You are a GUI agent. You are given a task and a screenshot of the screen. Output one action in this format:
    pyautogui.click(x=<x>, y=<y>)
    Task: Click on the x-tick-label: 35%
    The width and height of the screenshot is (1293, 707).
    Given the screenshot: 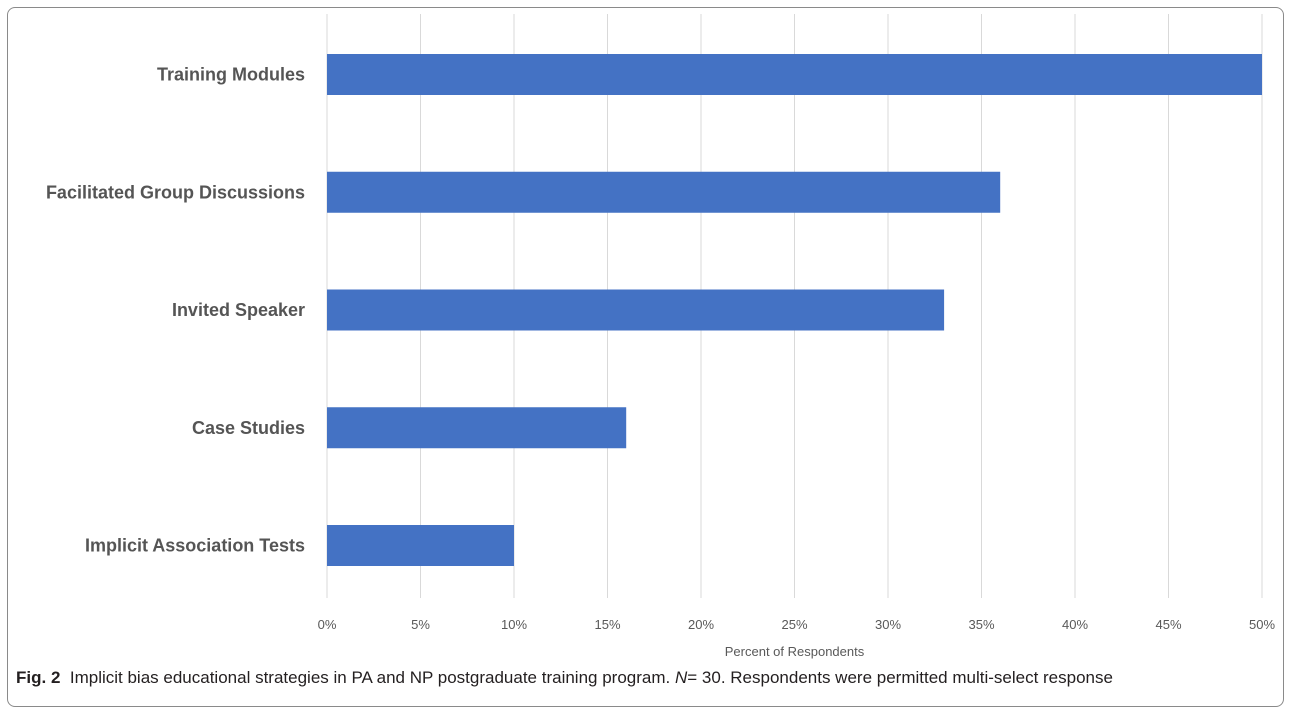 What is the action you would take?
    pyautogui.click(x=981, y=624)
    